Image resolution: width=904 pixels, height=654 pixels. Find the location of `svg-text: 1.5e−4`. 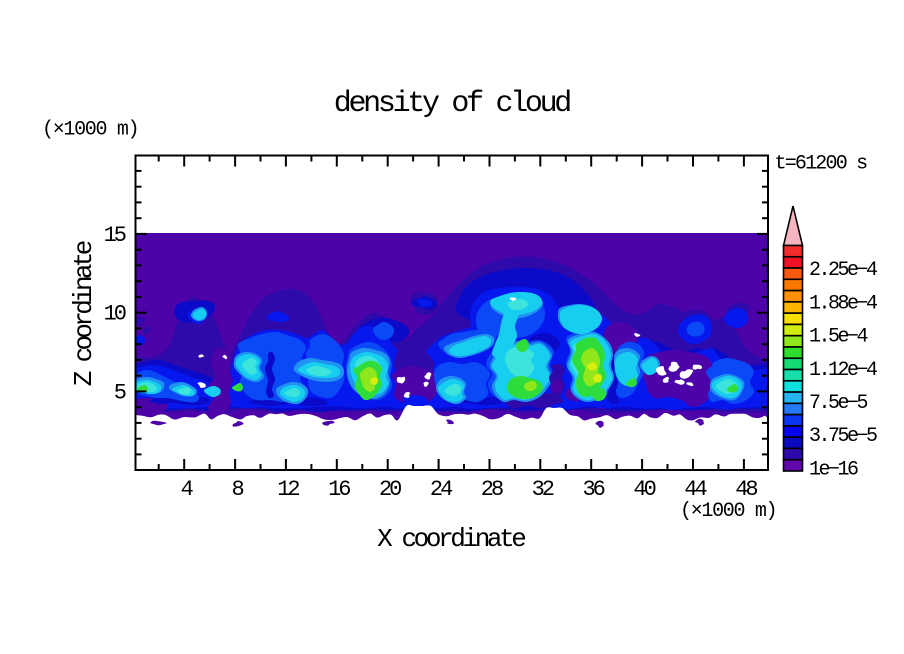

svg-text: 1.5e−4 is located at coordinates (838, 337).